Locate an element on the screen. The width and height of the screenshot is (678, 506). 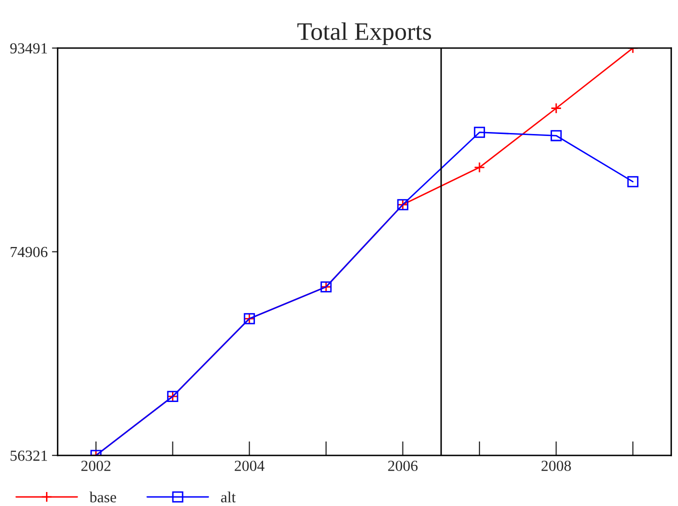
legend-label: alt is located at coordinates (228, 497).